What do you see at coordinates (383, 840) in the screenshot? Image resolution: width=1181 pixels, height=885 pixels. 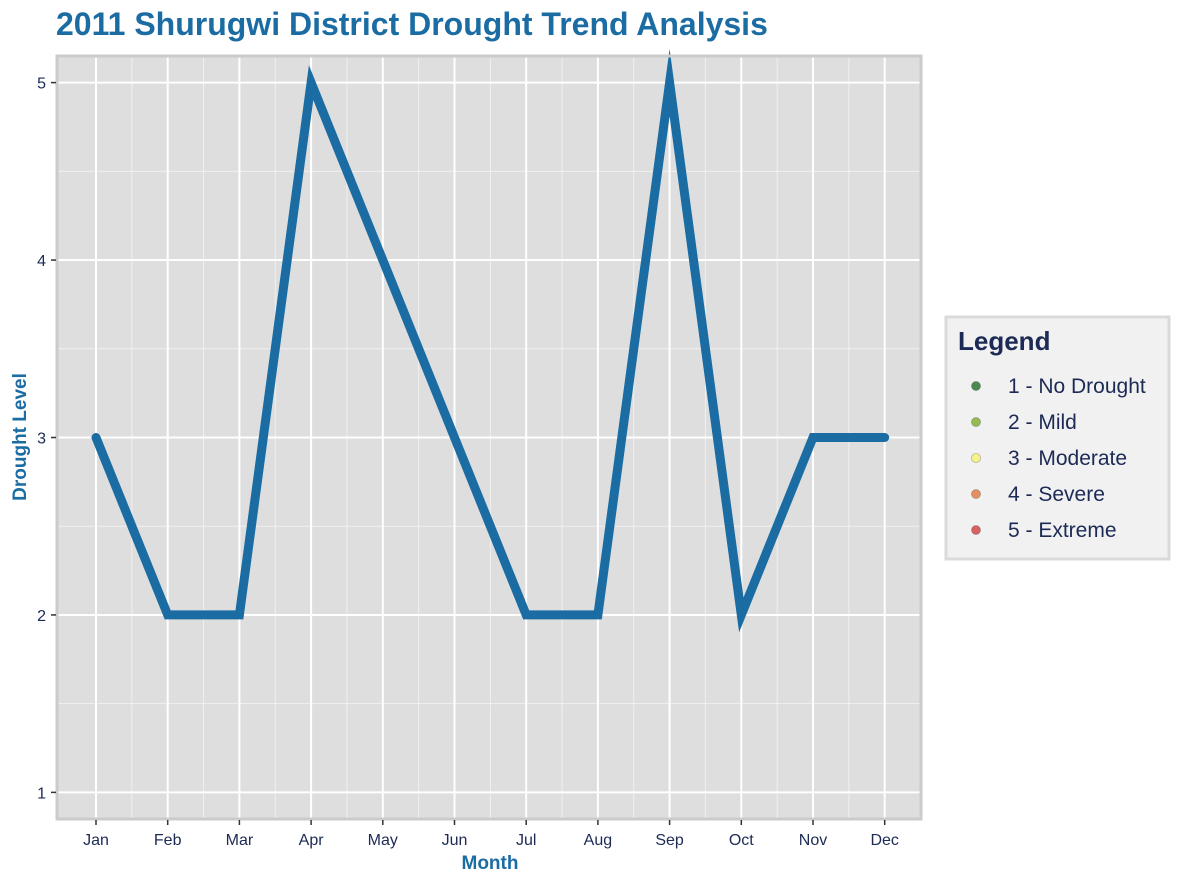 I see `x-tick-label: May` at bounding box center [383, 840].